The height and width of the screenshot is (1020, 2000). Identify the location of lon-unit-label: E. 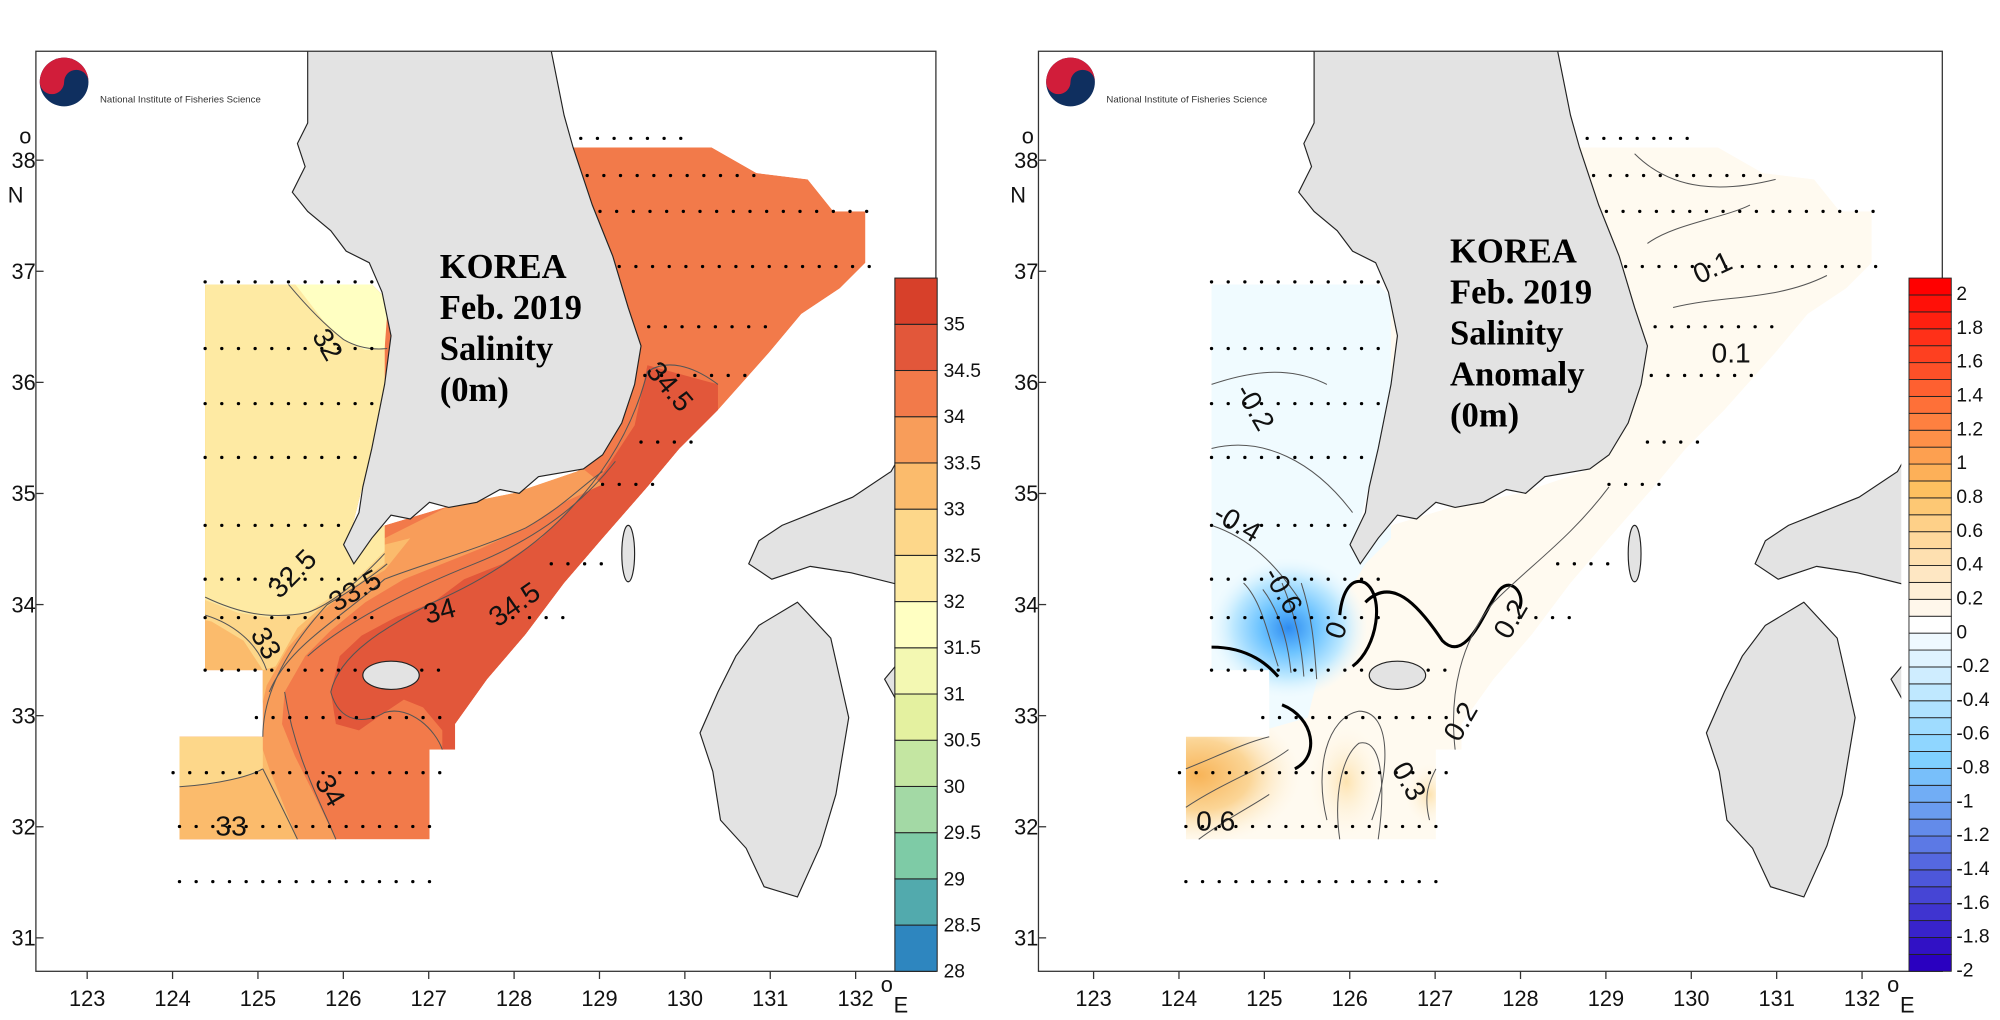
(1907, 1004).